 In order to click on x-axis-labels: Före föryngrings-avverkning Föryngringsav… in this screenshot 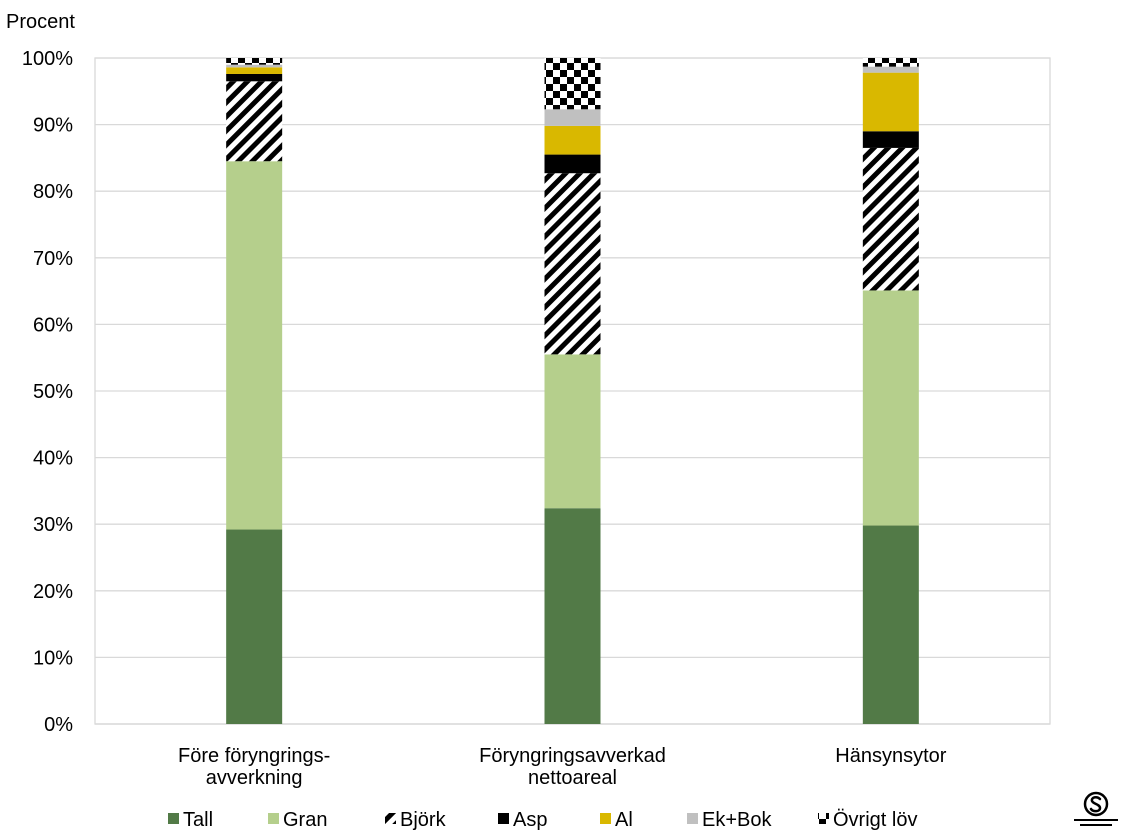, I will do `click(562, 767)`.